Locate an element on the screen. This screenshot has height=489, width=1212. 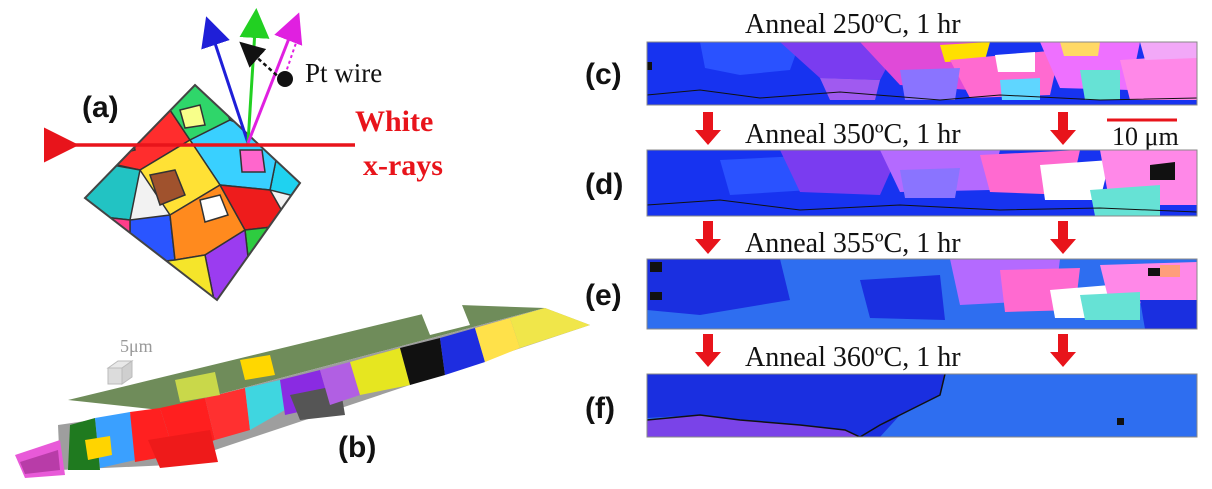
pt-wire-dot is located at coordinates (285, 79).